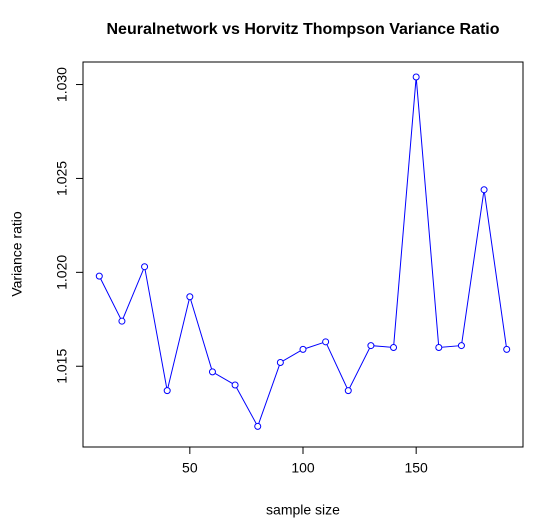  What do you see at coordinates (62, 178) in the screenshot?
I see `y-tick-label: 1.025` at bounding box center [62, 178].